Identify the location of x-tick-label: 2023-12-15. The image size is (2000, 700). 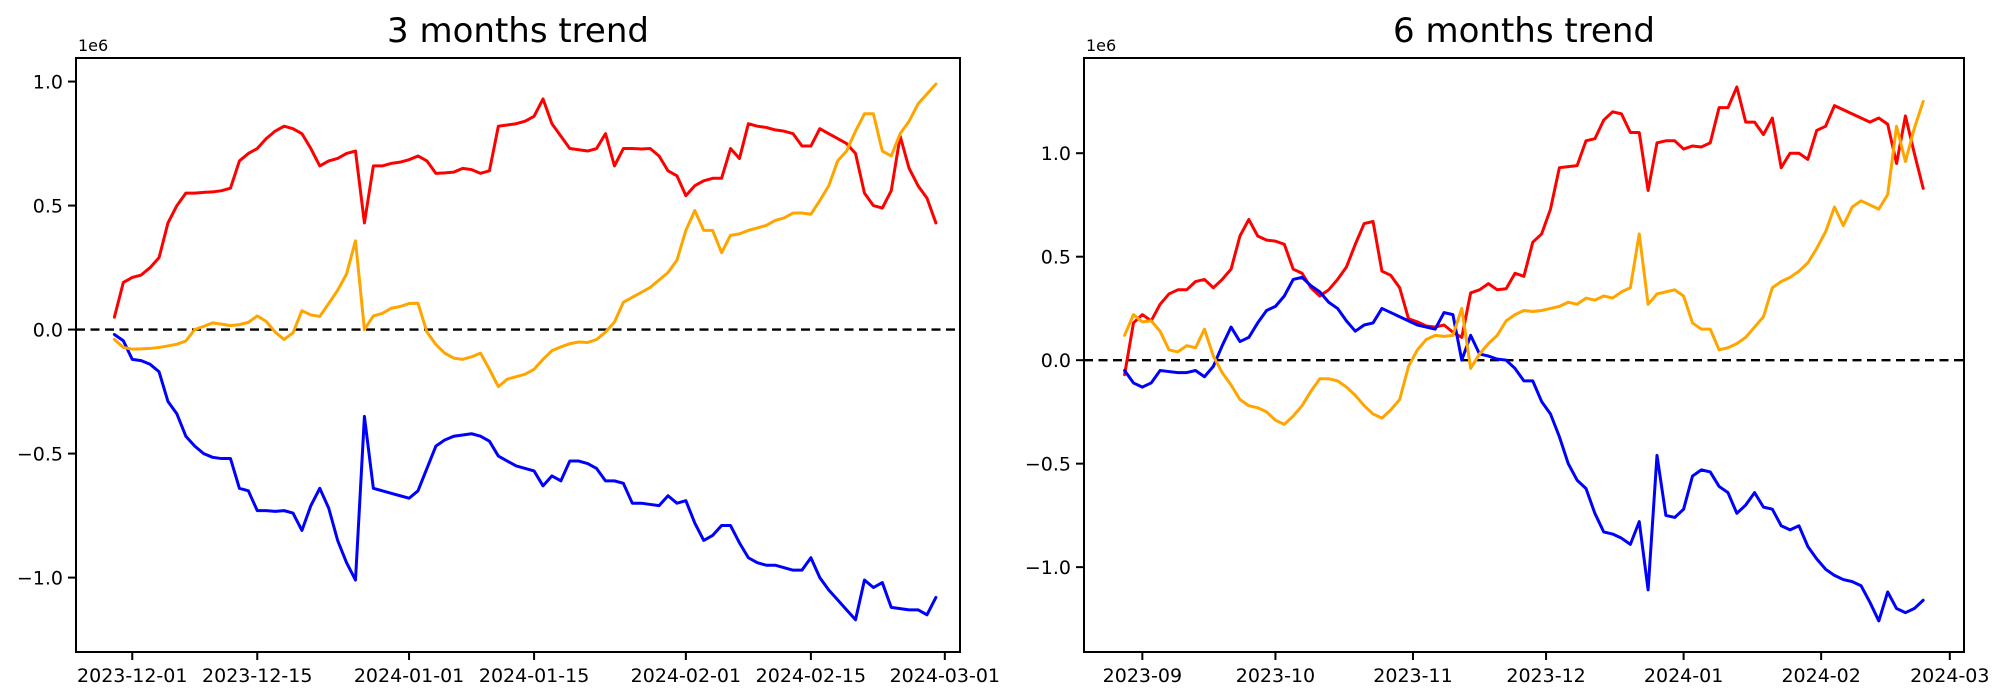
(257, 676).